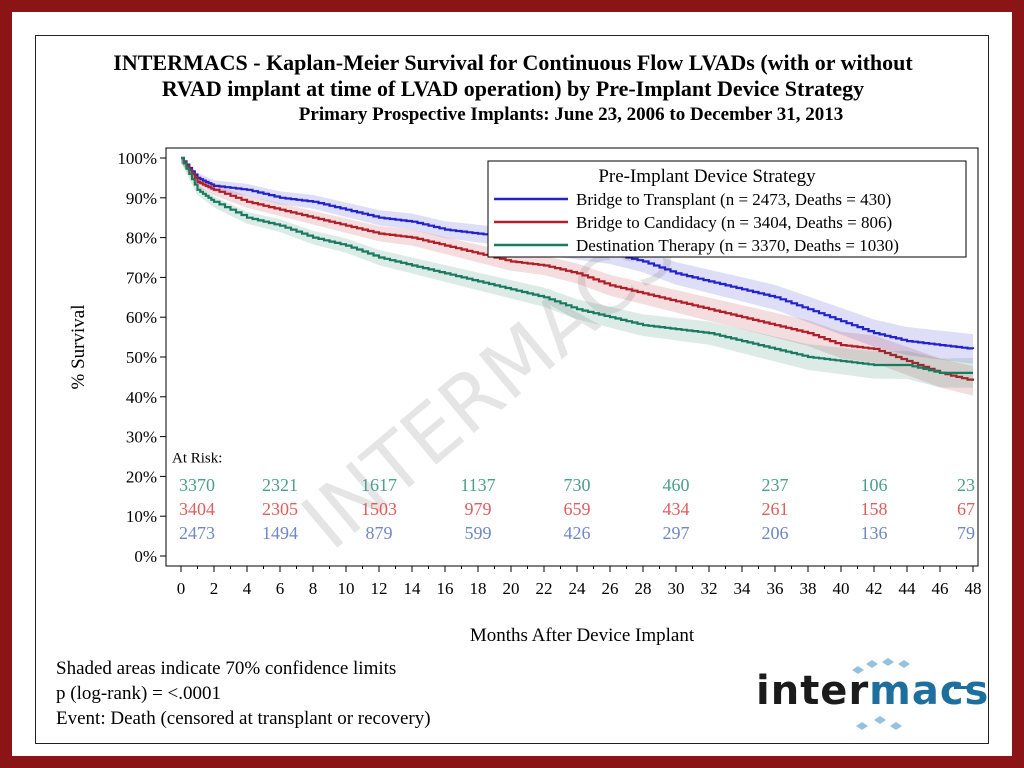  What do you see at coordinates (138, 693) in the screenshot?
I see `footnote-pvalue: p (log-rank) = <.0001` at bounding box center [138, 693].